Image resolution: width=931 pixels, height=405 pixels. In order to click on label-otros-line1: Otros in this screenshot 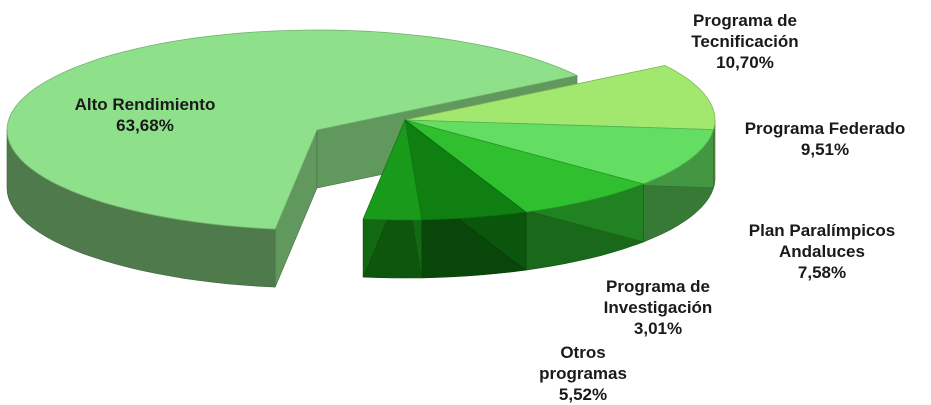, I will do `click(583, 352)`.